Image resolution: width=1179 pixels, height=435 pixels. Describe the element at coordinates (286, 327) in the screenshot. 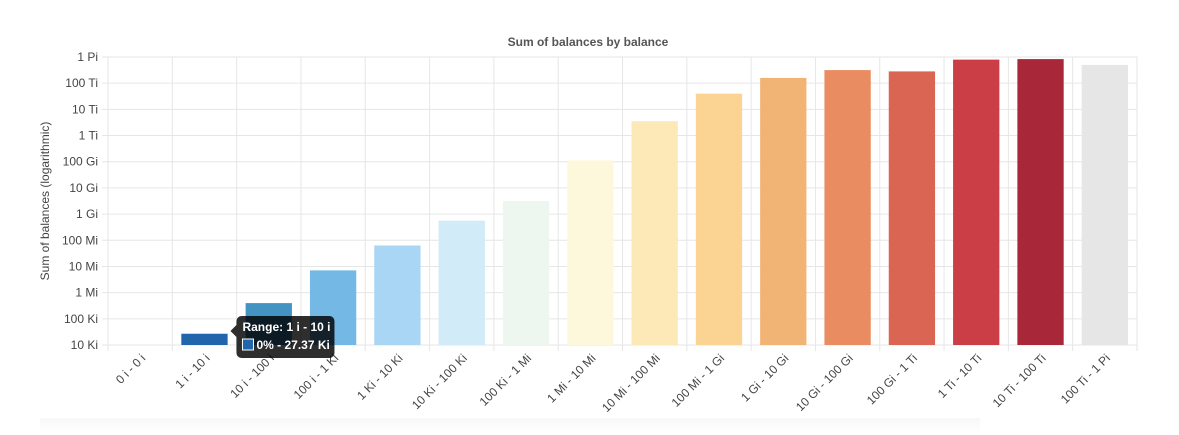

I see `tooltip-title: Range: 1 i - 10 i` at that location.